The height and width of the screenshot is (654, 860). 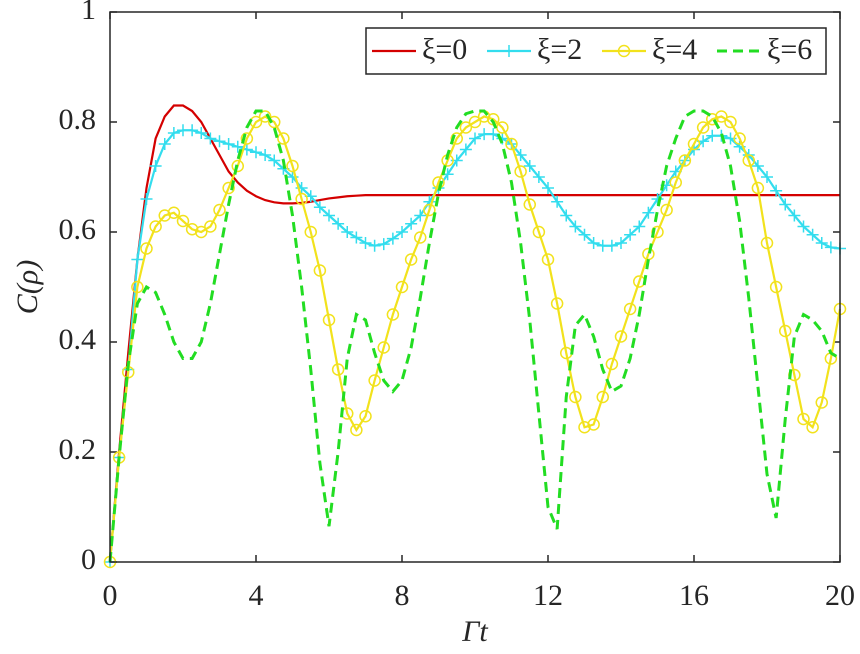 What do you see at coordinates (840, 595) in the screenshot?
I see `x-tick-label: 20` at bounding box center [840, 595].